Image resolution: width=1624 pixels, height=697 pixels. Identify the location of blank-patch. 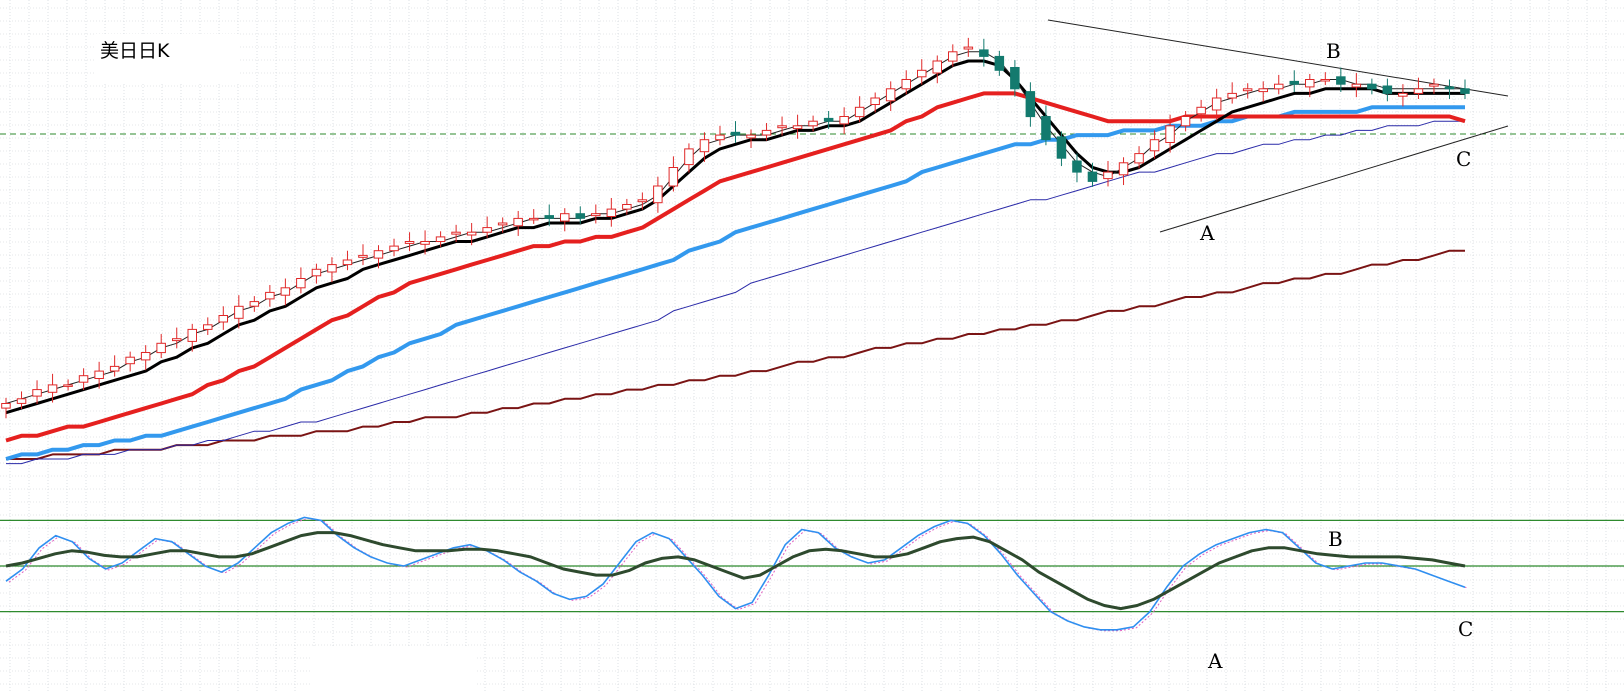
(394, 670).